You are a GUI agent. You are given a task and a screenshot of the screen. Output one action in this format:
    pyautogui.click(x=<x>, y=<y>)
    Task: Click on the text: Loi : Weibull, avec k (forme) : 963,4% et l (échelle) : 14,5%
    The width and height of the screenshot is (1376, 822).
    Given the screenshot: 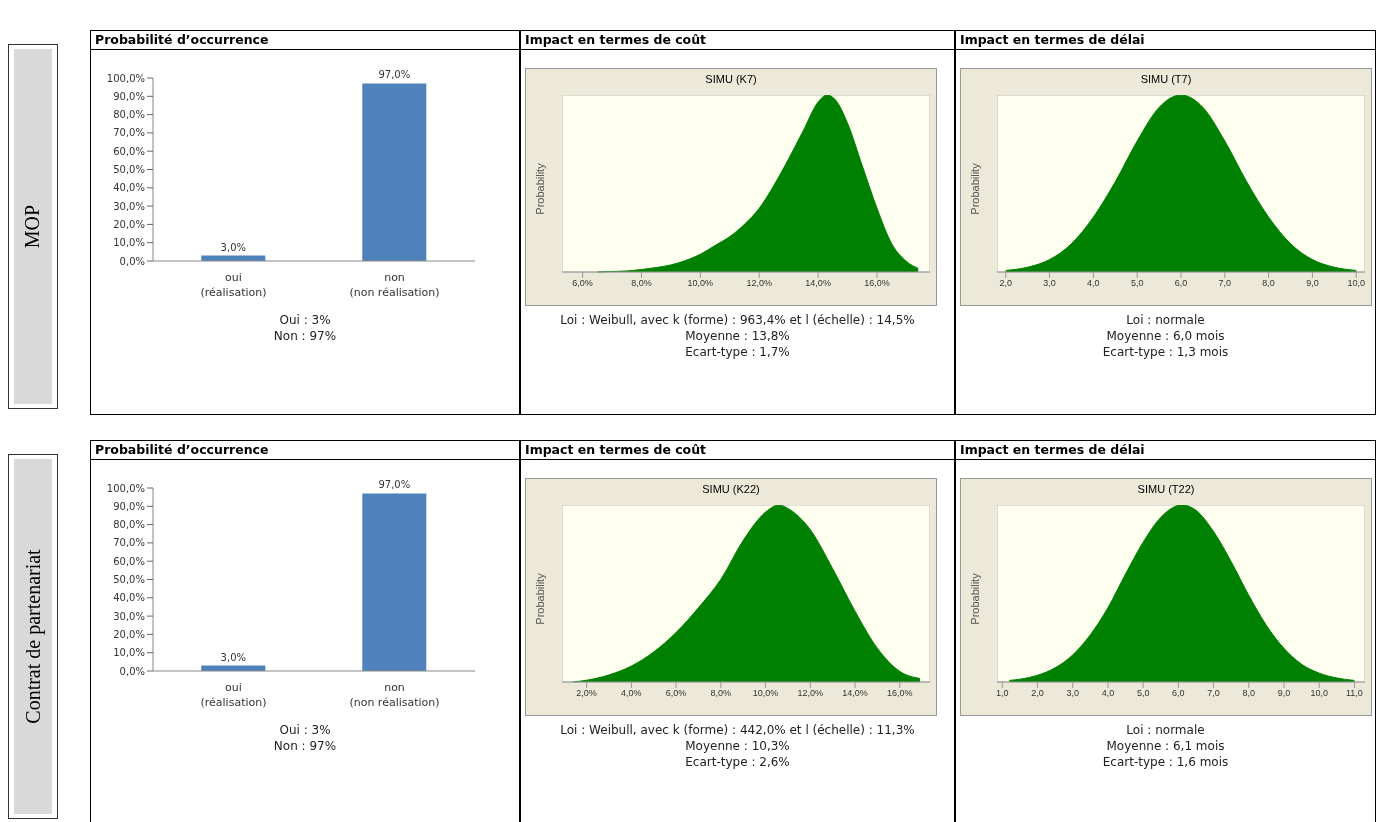 What is the action you would take?
    pyautogui.click(x=737, y=320)
    